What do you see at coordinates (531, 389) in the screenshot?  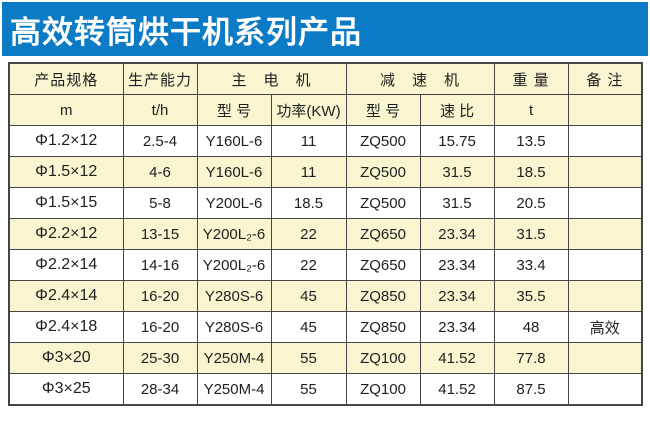 I see `table-cell: 87.5` at bounding box center [531, 389].